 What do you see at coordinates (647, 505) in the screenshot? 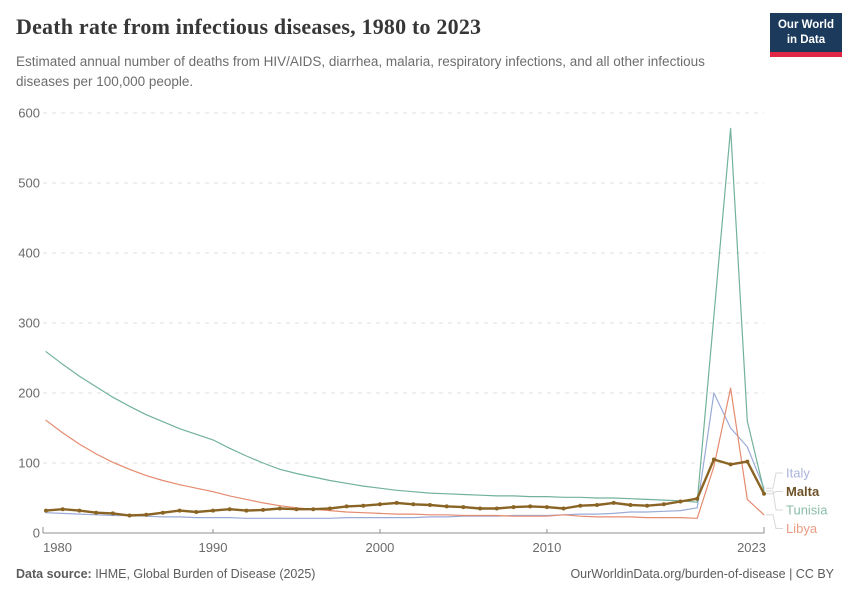
I see `marker-malta-2016` at bounding box center [647, 505].